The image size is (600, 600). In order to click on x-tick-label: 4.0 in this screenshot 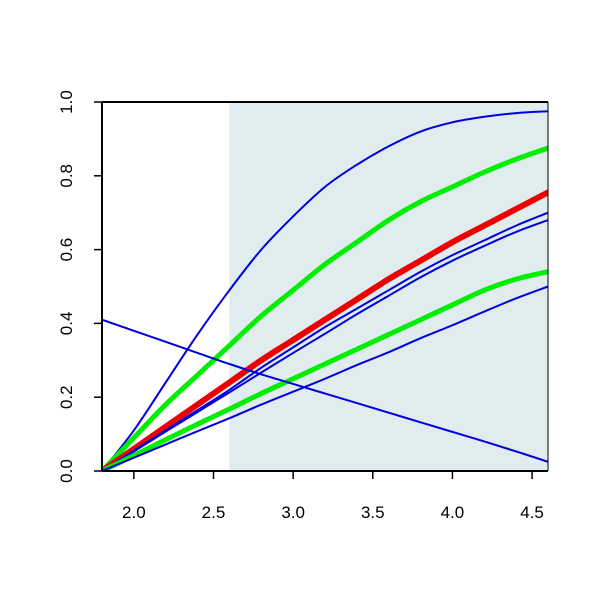, I will do `click(453, 512)`.